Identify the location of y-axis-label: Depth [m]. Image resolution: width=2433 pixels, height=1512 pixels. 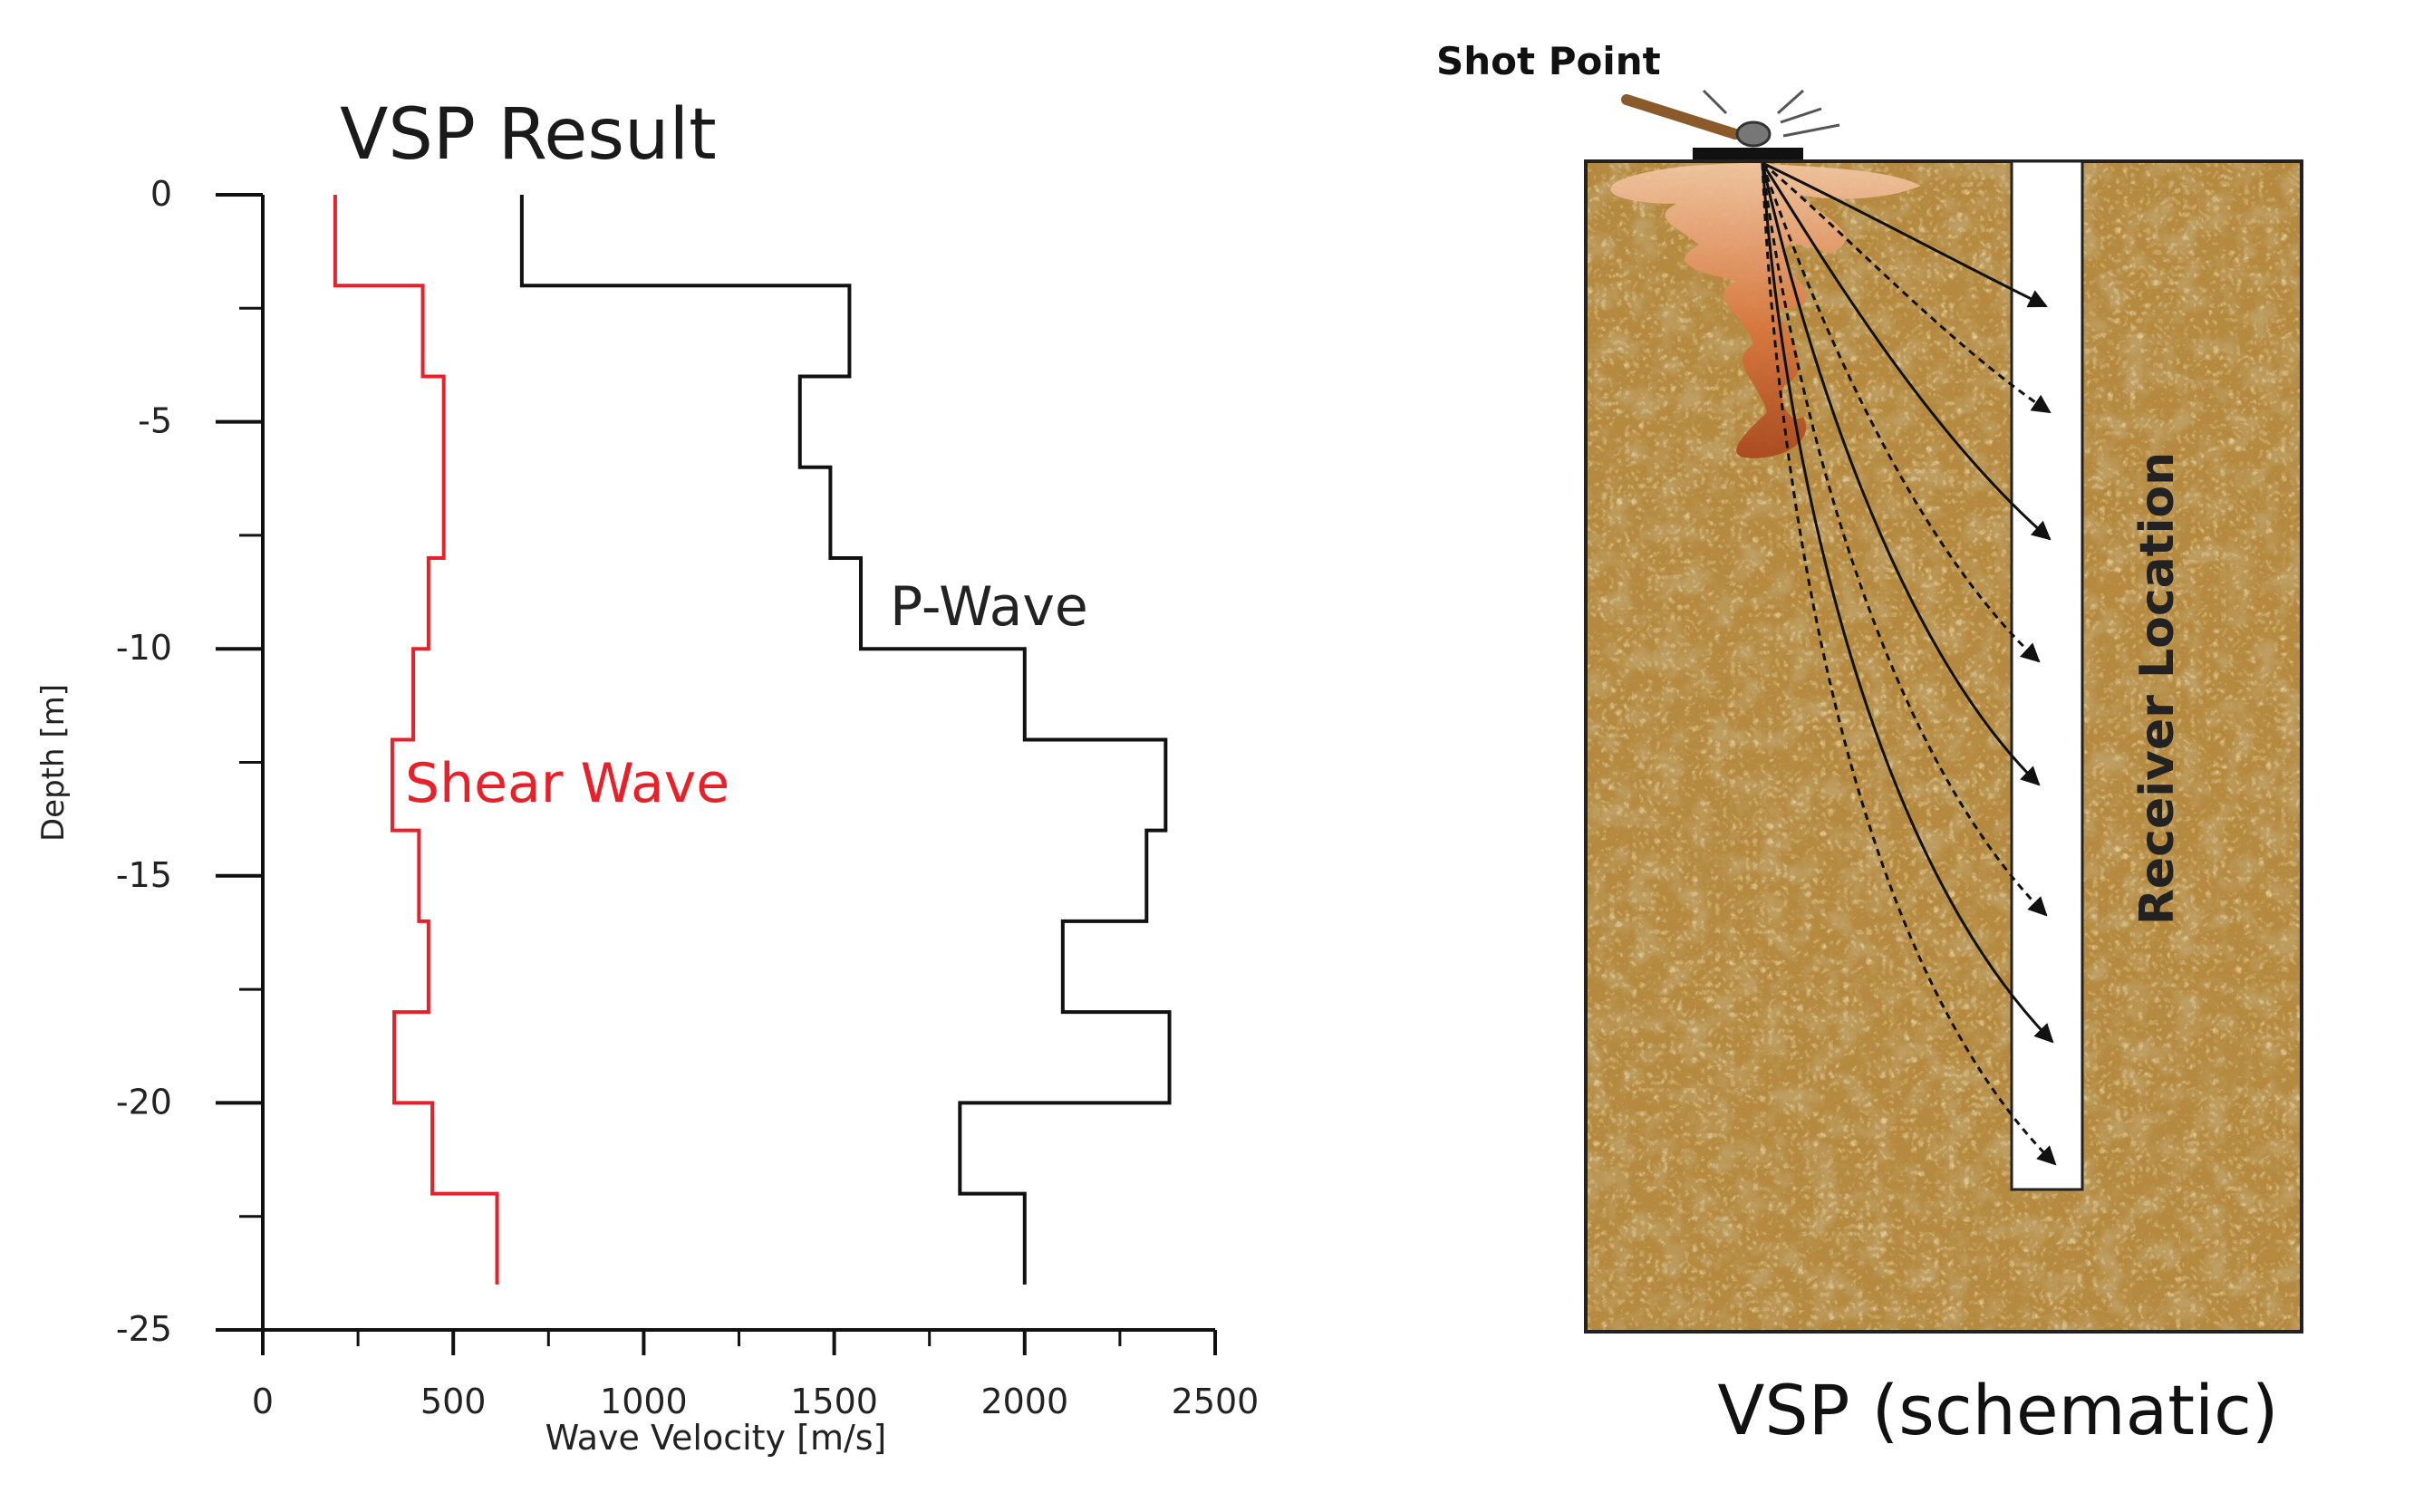
(53, 763).